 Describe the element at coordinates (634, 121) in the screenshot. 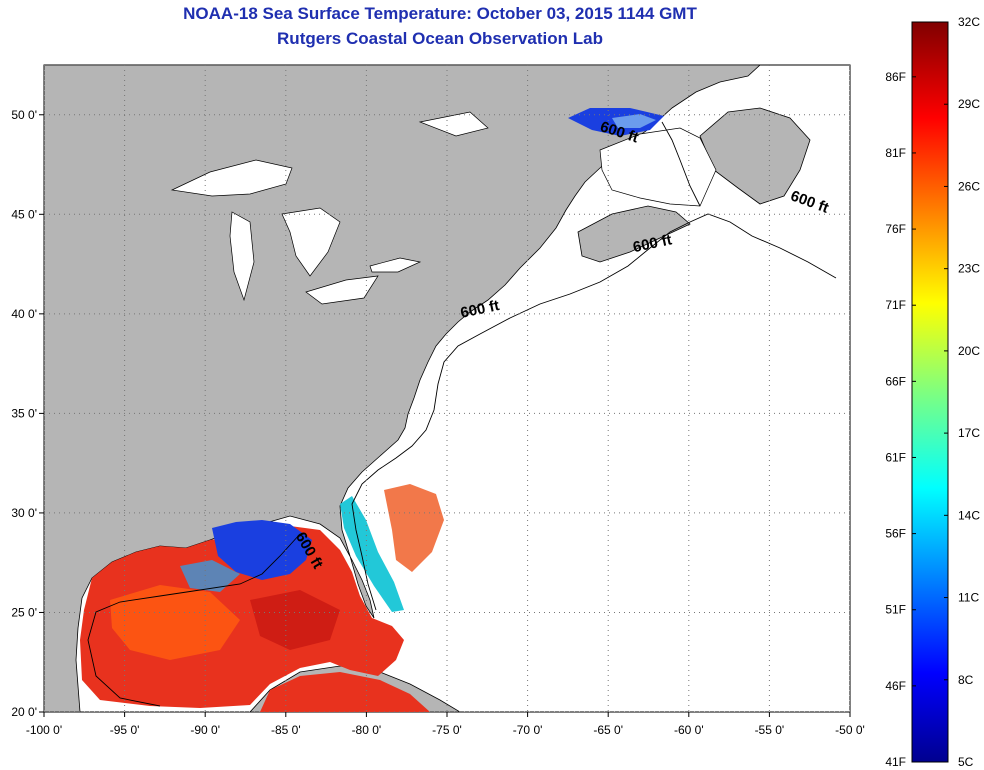

I see `st-lawrence-sst-light` at that location.